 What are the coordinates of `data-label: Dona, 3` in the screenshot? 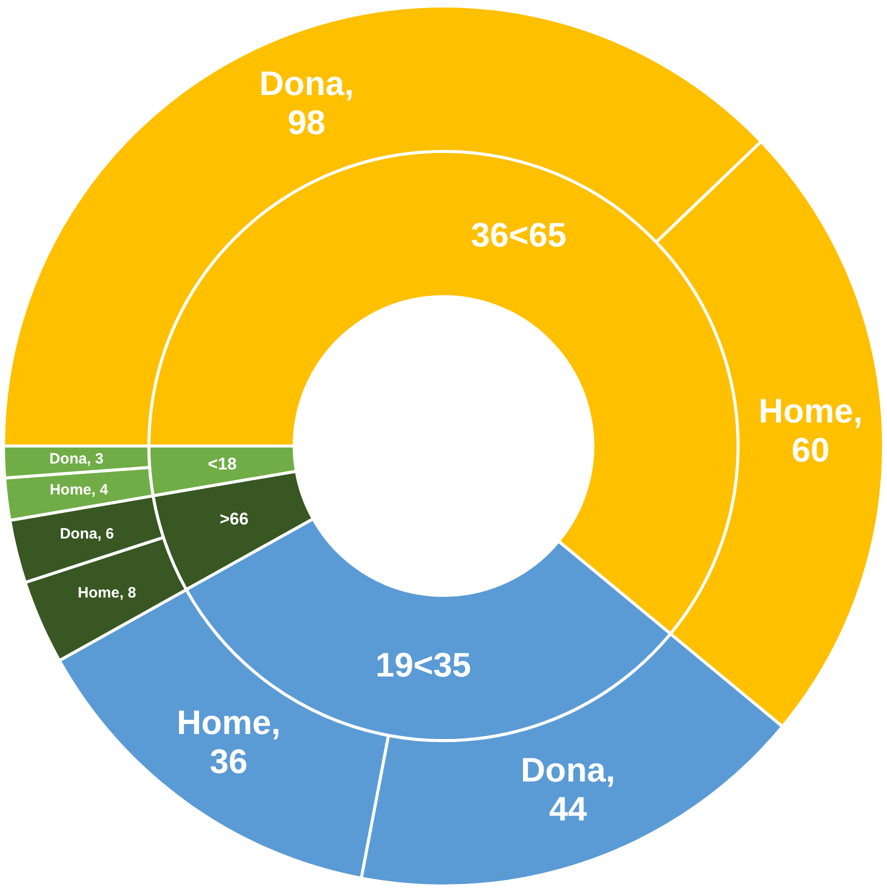 It's located at (76, 459).